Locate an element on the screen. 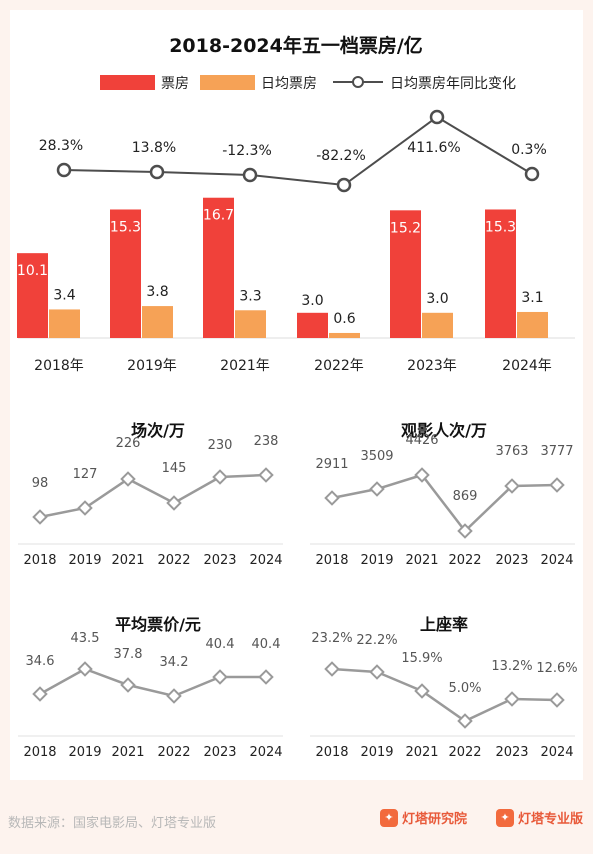 This screenshot has height=854, width=593. panel-value-label: 34.6 is located at coordinates (40, 661).